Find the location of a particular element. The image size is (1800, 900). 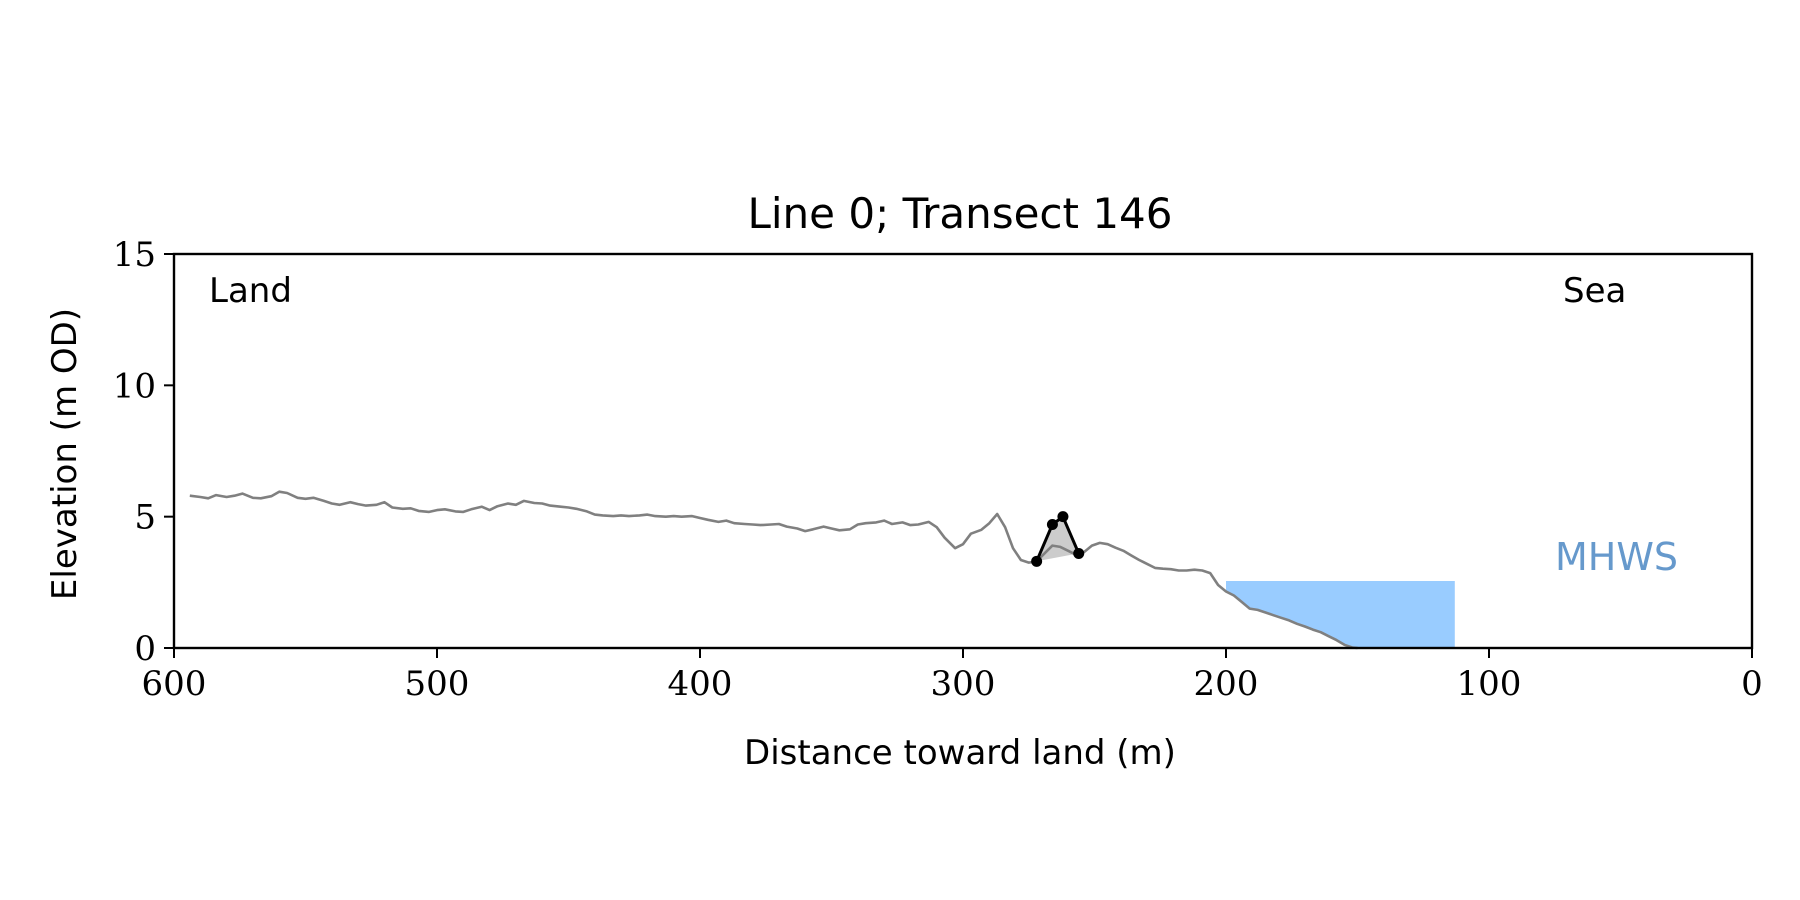

chart-title: Line 0; Transect 146 is located at coordinates (959, 213).